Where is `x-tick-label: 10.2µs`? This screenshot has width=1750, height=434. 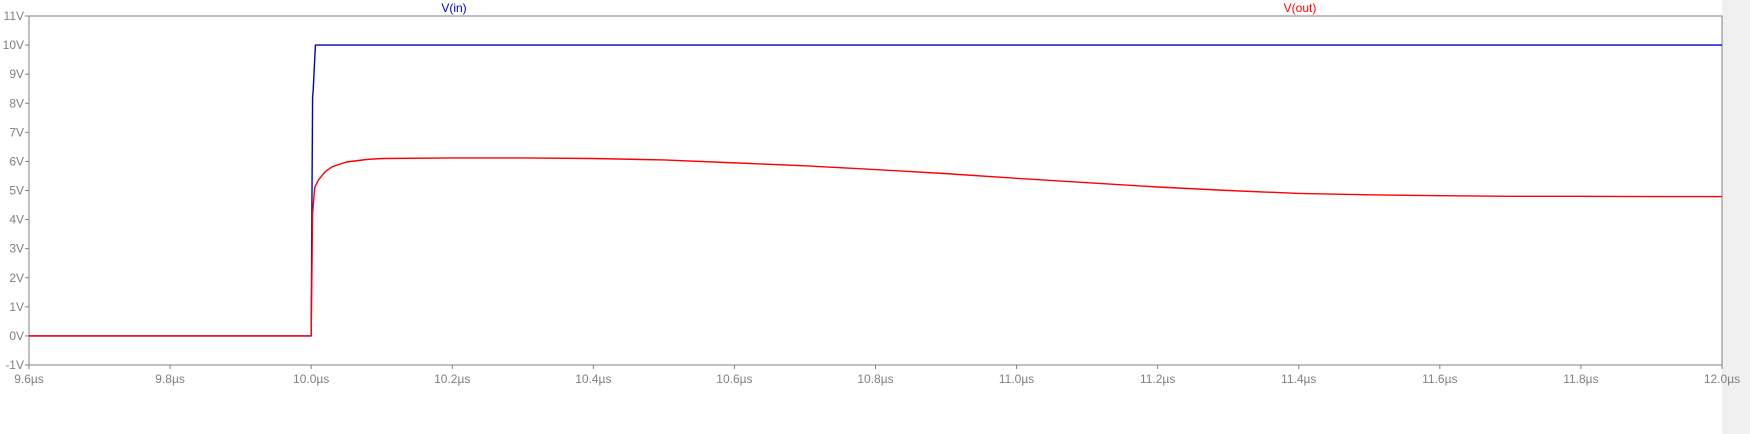 x-tick-label: 10.2µs is located at coordinates (452, 379).